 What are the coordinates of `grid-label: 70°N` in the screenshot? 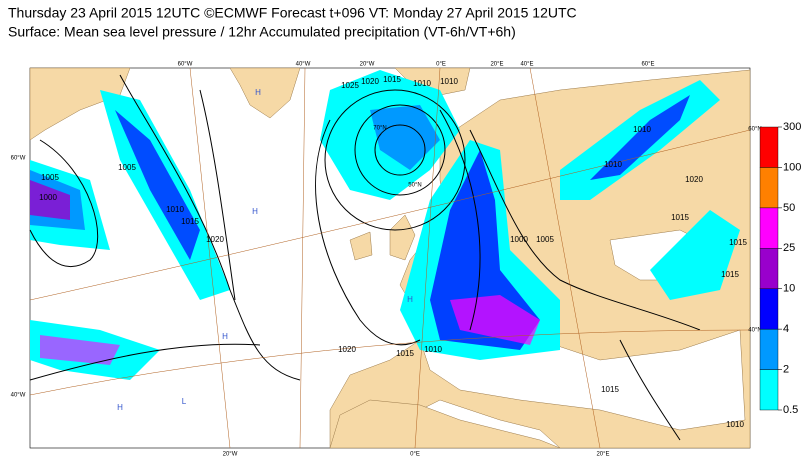 It's located at (379, 129).